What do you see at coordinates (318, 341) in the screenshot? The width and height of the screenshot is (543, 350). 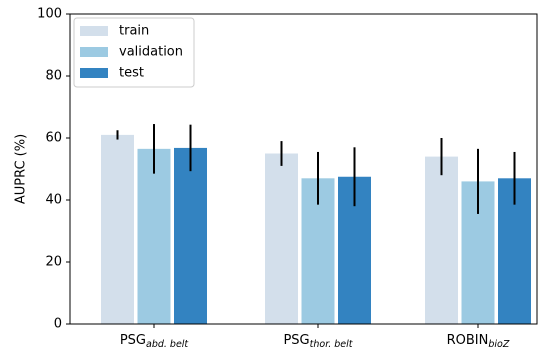 I see `x-tick-label-2: PSGthor. belt` at bounding box center [318, 341].